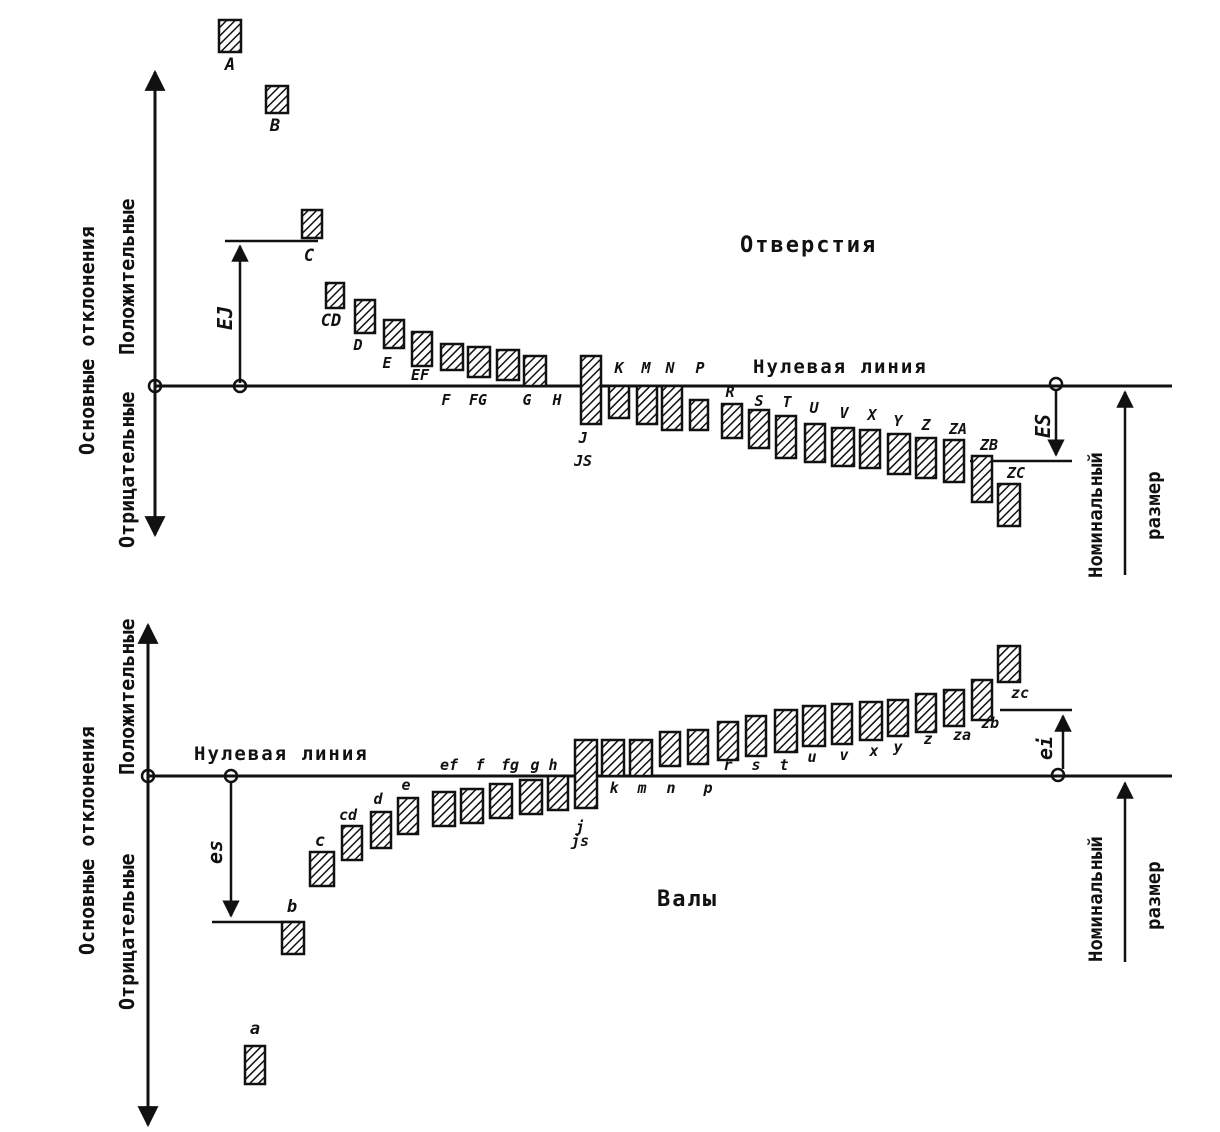  Describe the element at coordinates (281, 754) in the screenshot. I see `shafts-zero-line-label: Нулевая линия` at that location.